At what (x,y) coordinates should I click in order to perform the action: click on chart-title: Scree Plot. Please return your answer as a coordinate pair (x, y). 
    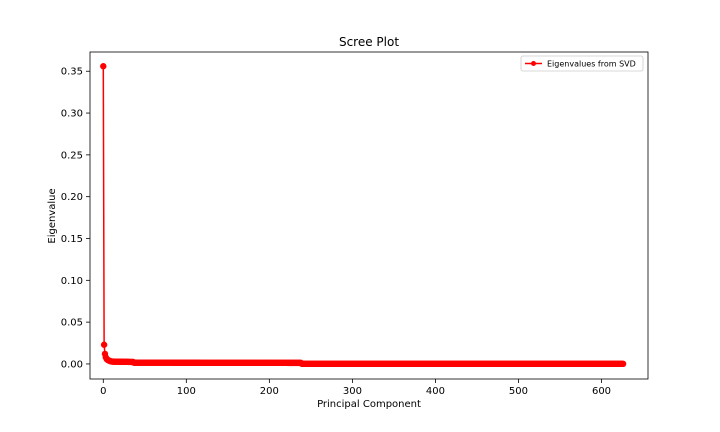
    Looking at the image, I should click on (369, 42).